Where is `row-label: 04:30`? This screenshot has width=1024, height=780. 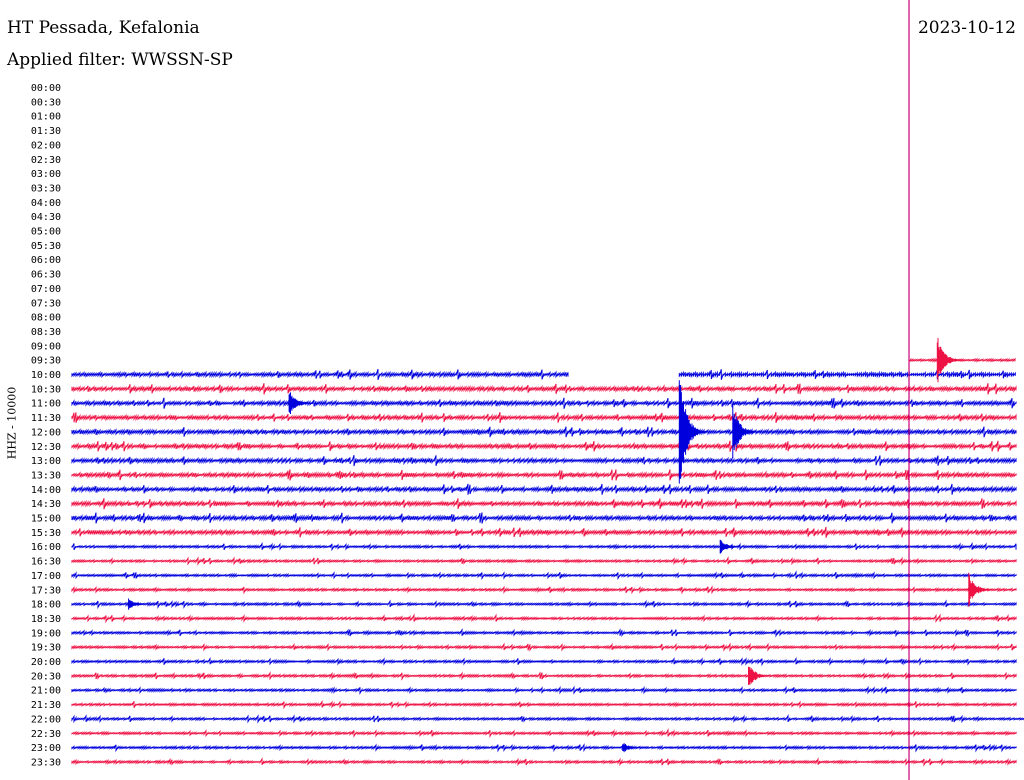 row-label: 04:30 is located at coordinates (46, 217).